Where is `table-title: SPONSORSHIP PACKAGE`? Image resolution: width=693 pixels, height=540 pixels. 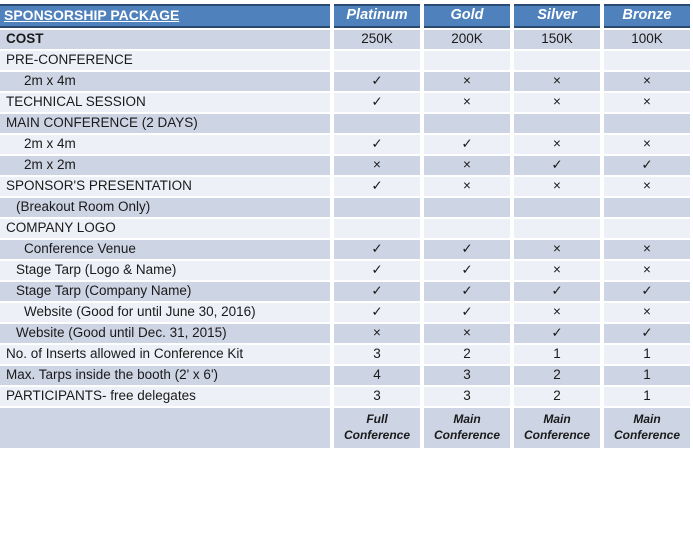
table-title: SPONSORSHIP PACKAGE is located at coordinates (165, 16).